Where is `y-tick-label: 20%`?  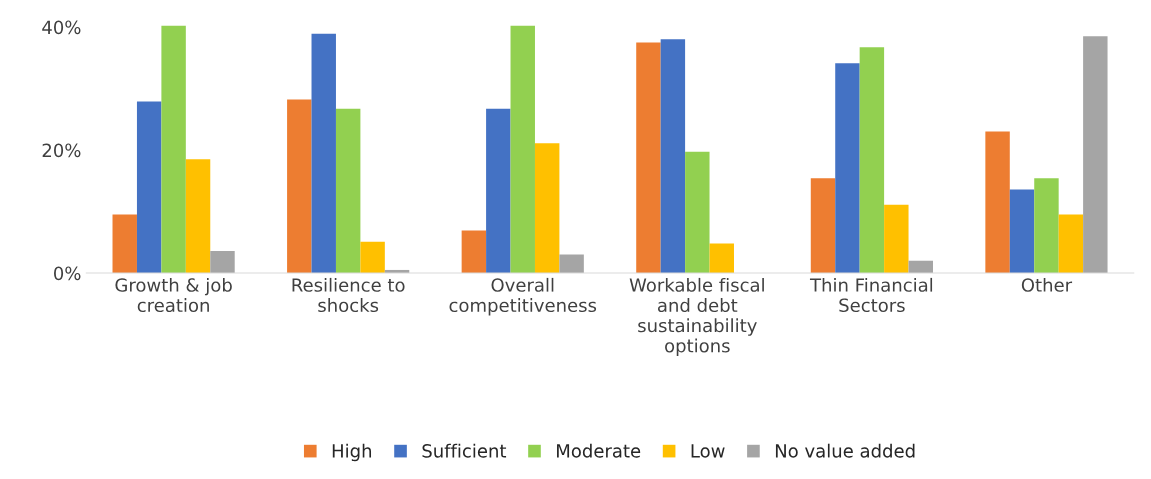 y-tick-label: 20% is located at coordinates (61, 150).